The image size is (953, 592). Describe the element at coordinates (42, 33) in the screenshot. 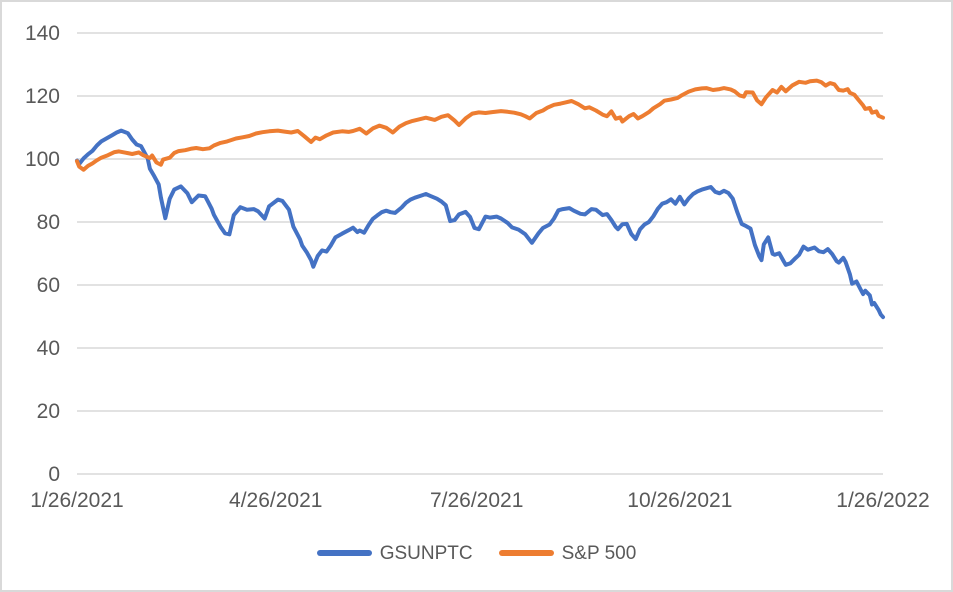

I see `y-axis-label-140: 140` at that location.